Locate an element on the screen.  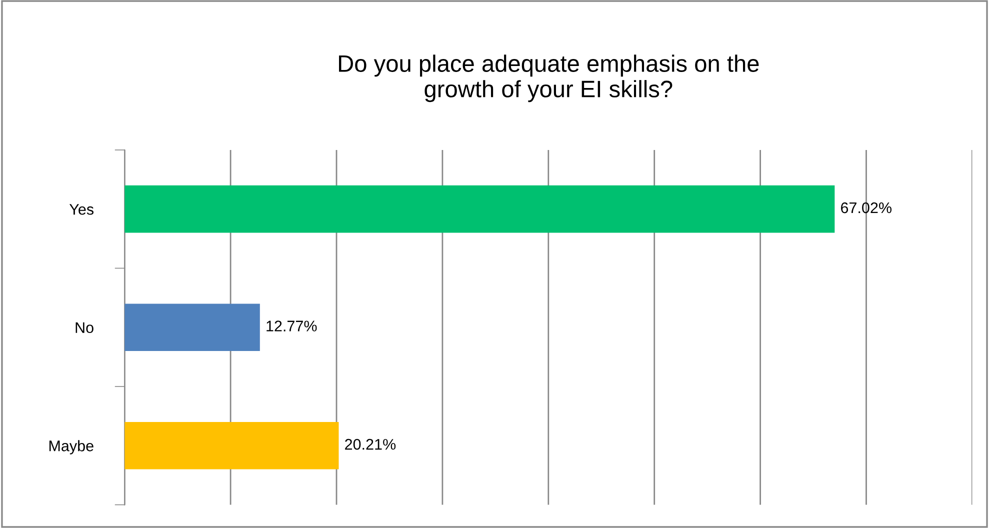
y-tick-label: Maybe is located at coordinates (71, 447).